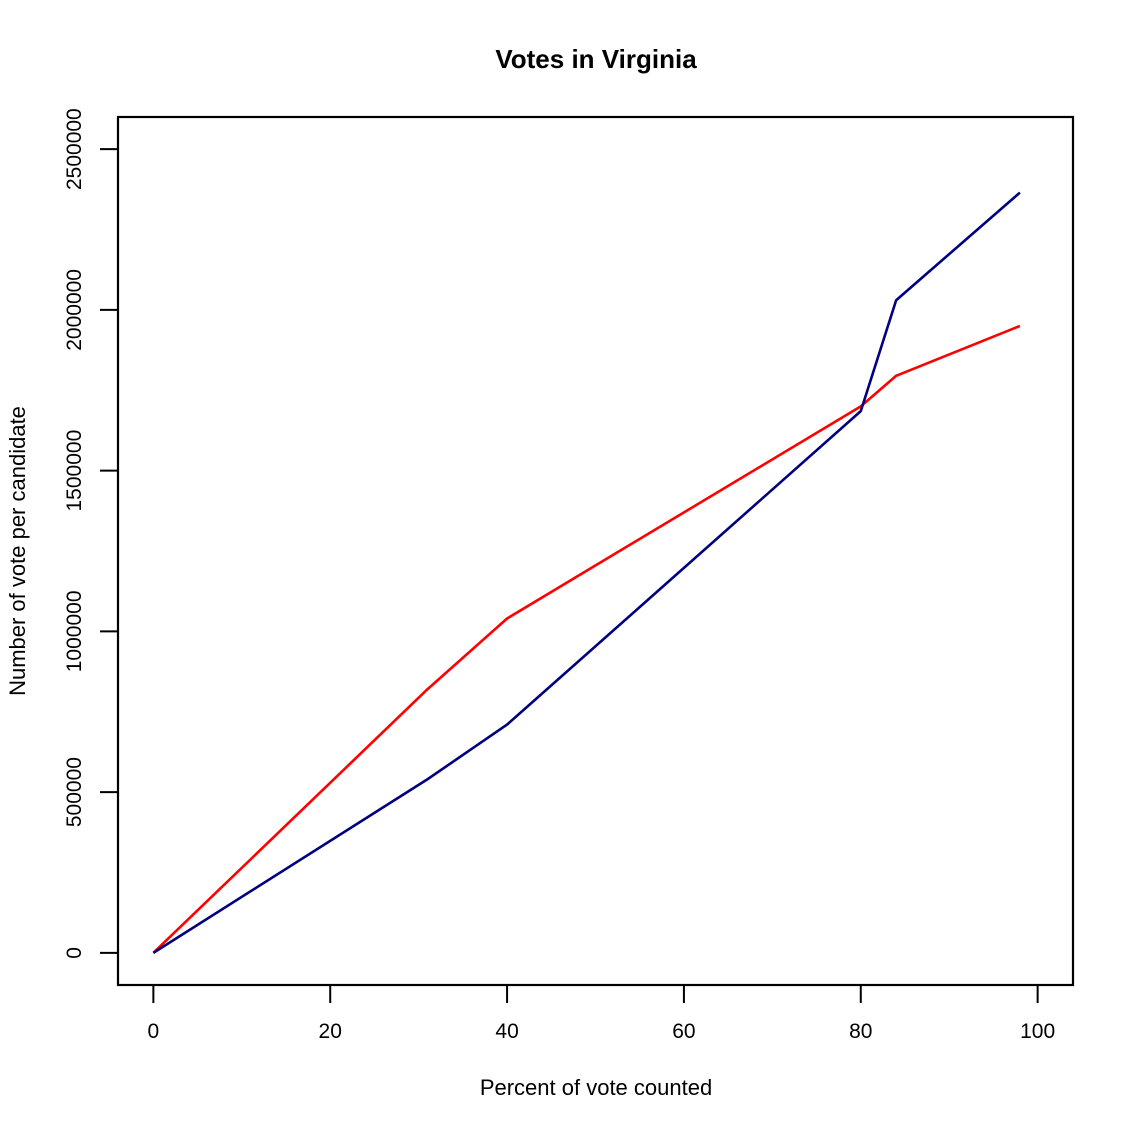  What do you see at coordinates (601, 1013) in the screenshot?
I see `x-axis: 0 20 40 60 80 100` at bounding box center [601, 1013].